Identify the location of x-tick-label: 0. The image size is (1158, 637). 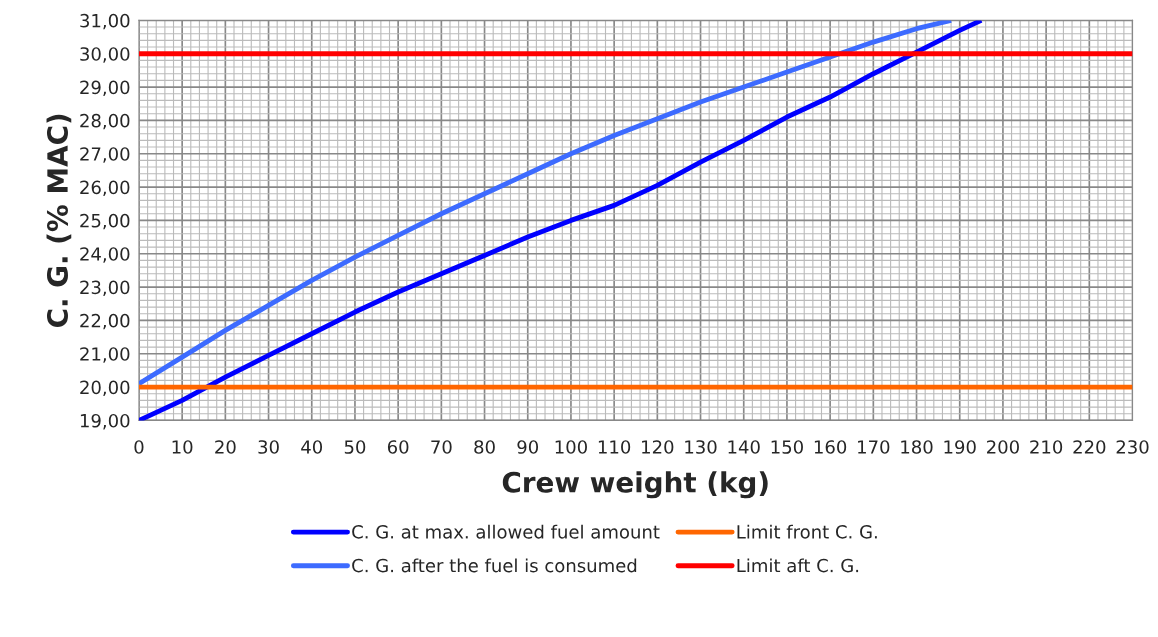
(139, 447).